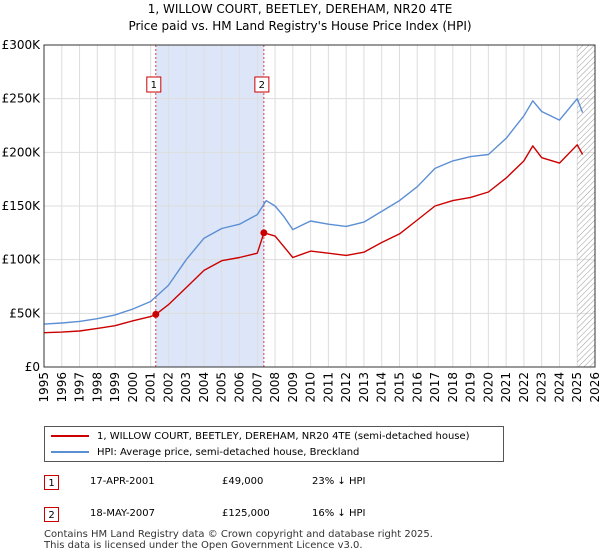 This screenshot has width=600, height=560. Describe the element at coordinates (22, 260) in the screenshot. I see `y-tick-label: £100K` at that location.